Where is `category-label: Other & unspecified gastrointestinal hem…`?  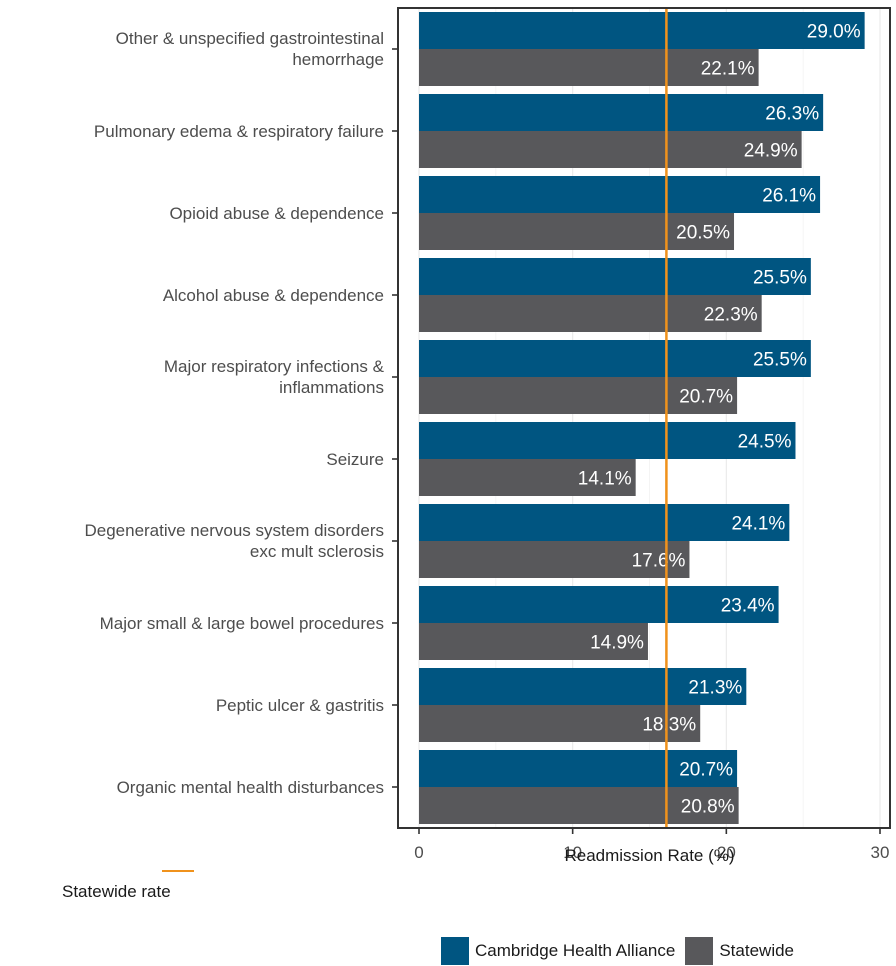 category-label: Other & unspecified gastrointestinal hem… is located at coordinates (249, 49).